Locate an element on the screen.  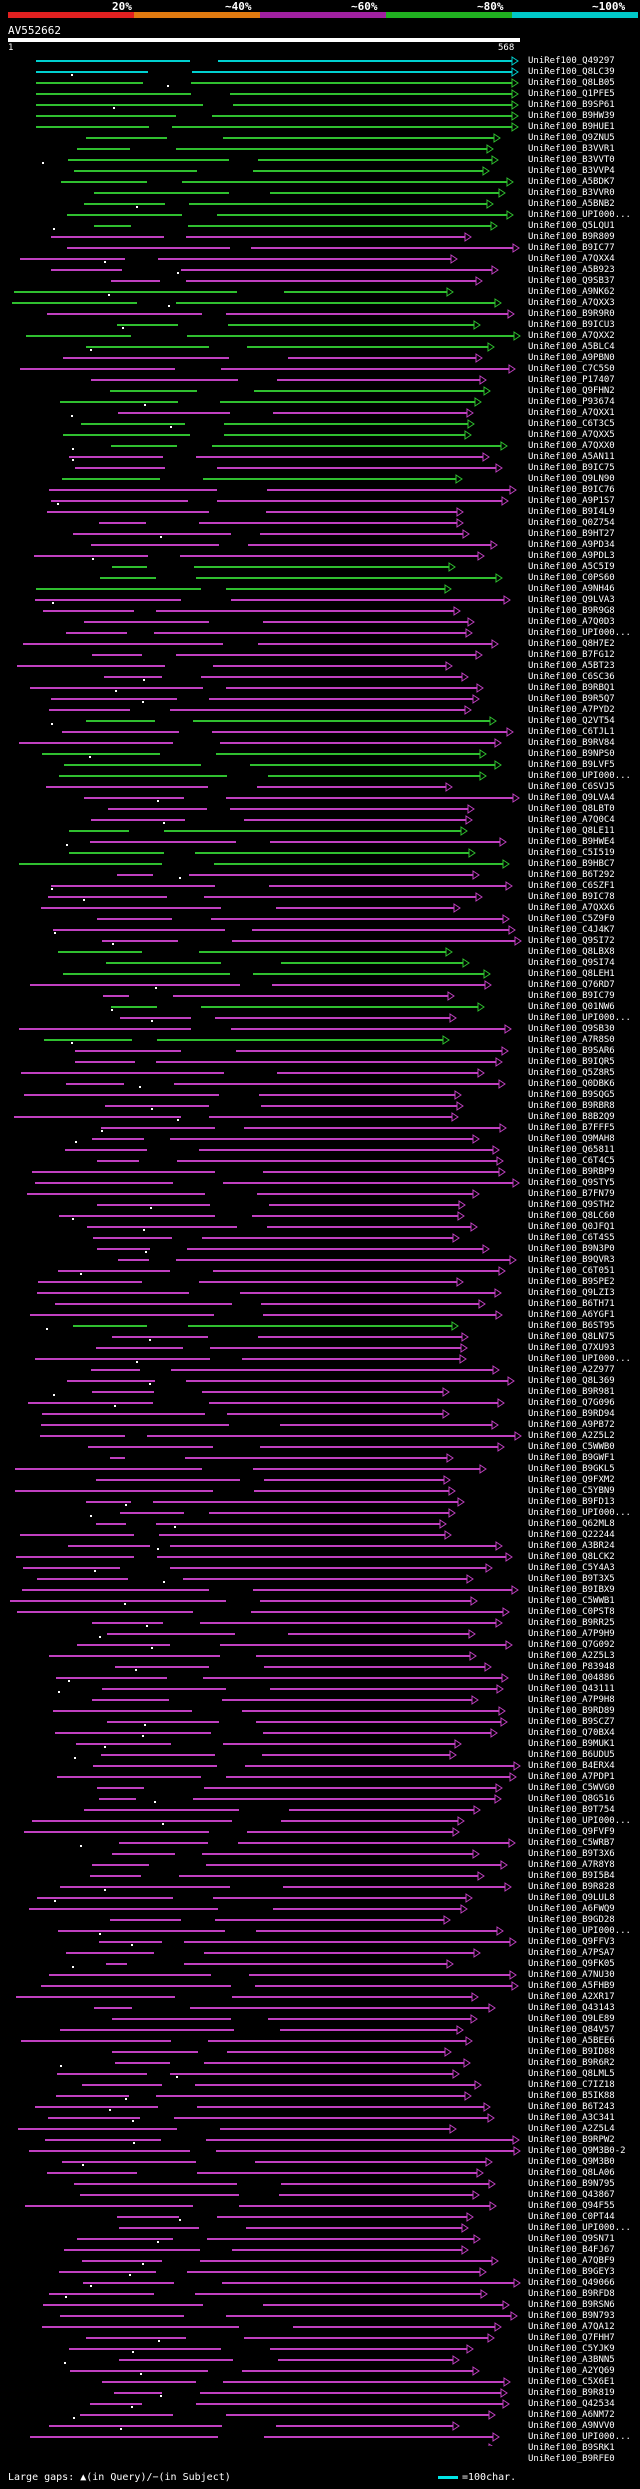
hit-label: UniRef100_Q01NW6 is located at coordinates (571, 1007).